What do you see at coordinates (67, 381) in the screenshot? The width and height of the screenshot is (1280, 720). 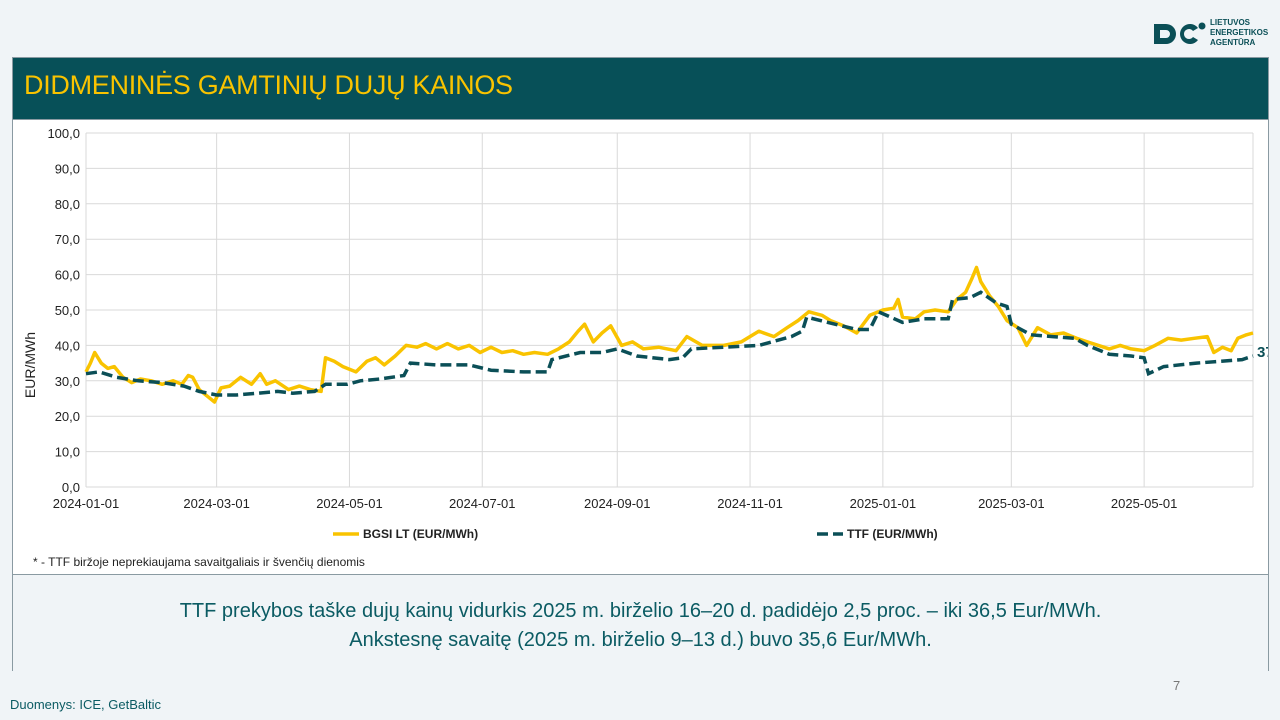 I see `y-tick-label: 30,0` at bounding box center [67, 381].